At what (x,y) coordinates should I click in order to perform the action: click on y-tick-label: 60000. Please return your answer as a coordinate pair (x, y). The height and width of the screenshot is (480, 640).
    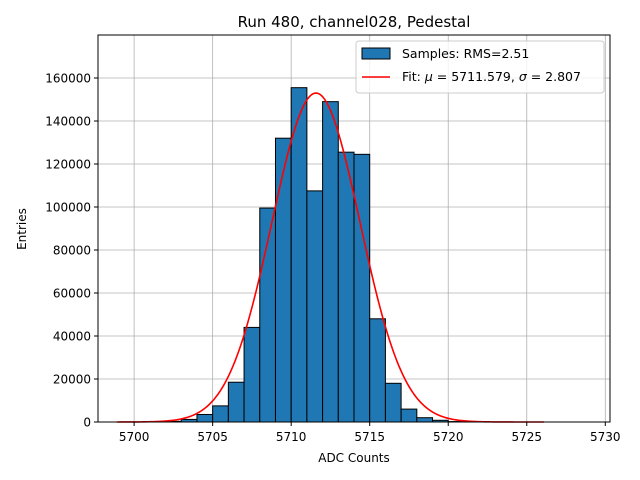
    Looking at the image, I should click on (72, 294).